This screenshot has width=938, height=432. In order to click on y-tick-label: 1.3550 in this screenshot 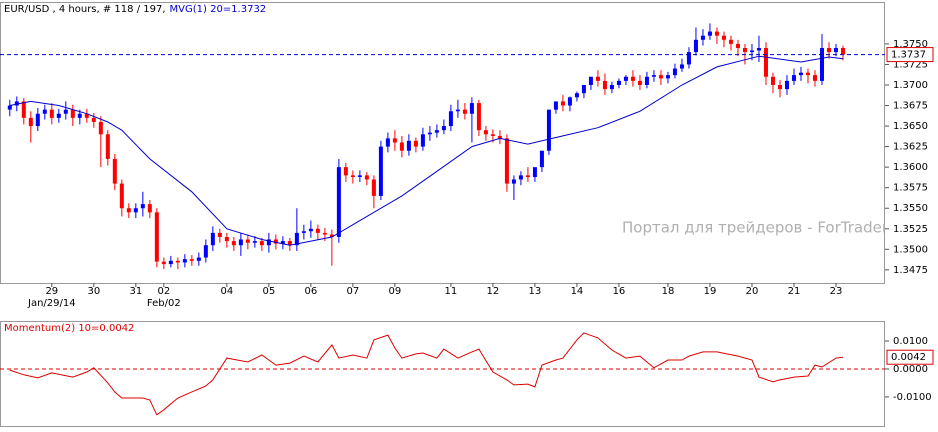, I will do `click(910, 208)`.